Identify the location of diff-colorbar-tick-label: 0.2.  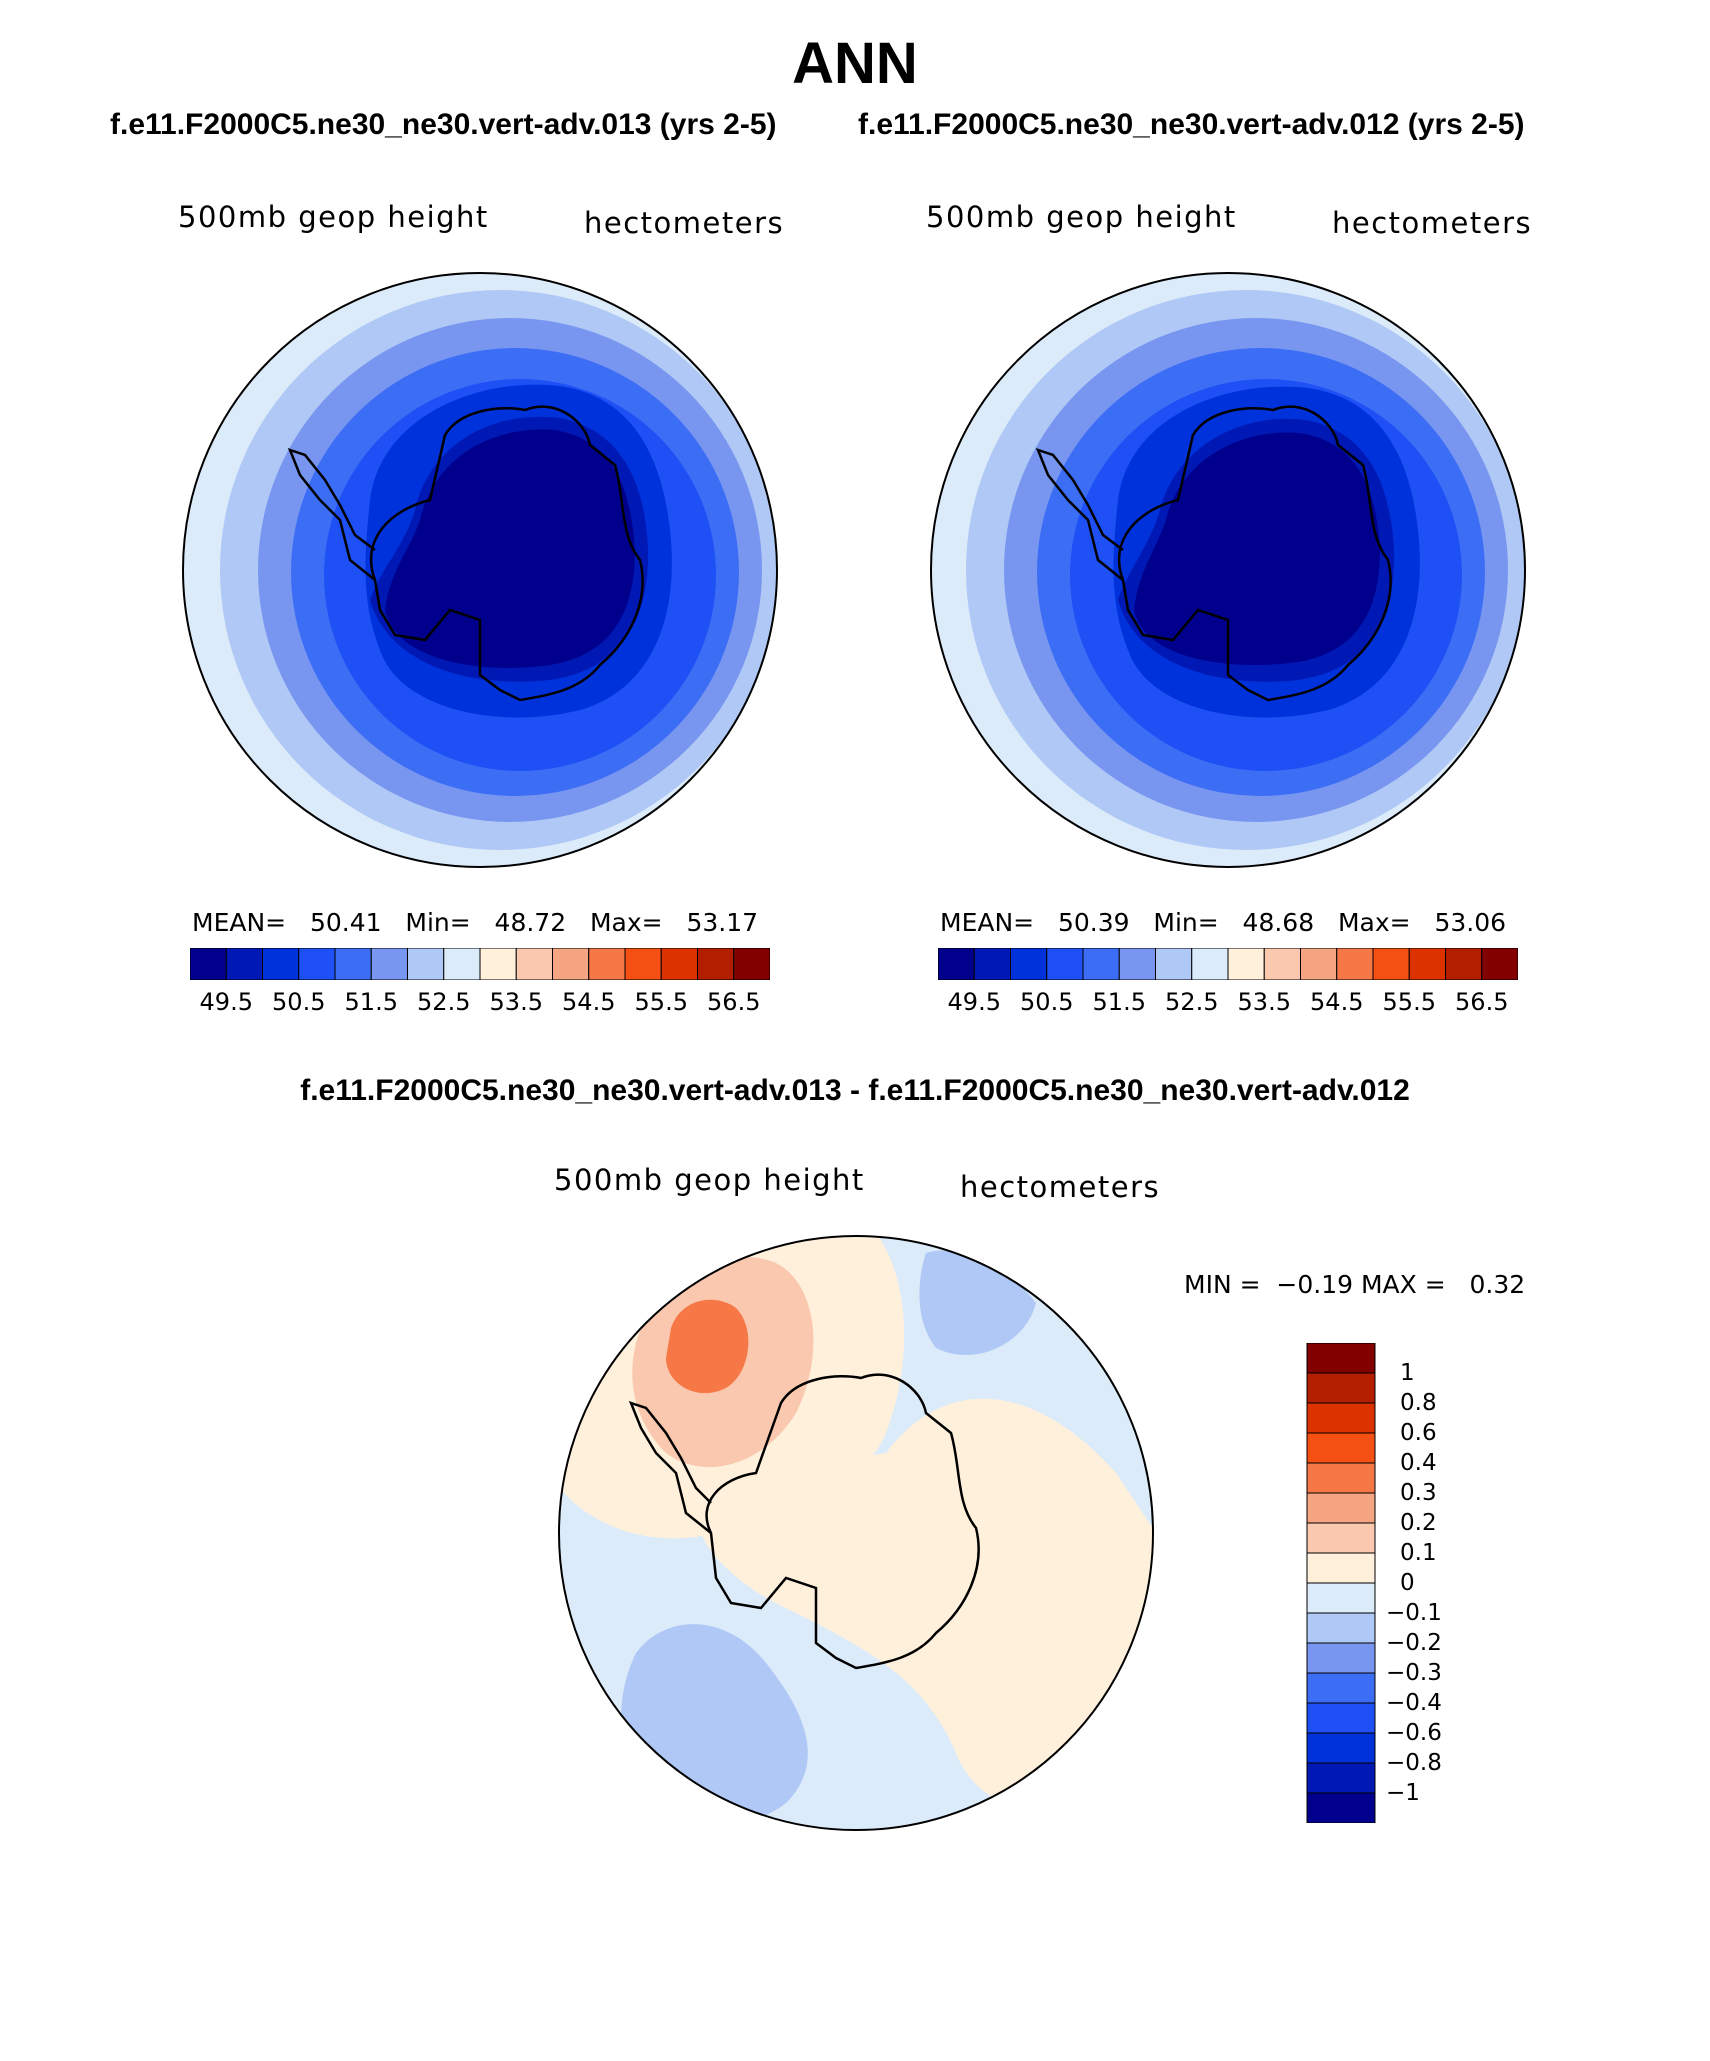
(1418, 1523).